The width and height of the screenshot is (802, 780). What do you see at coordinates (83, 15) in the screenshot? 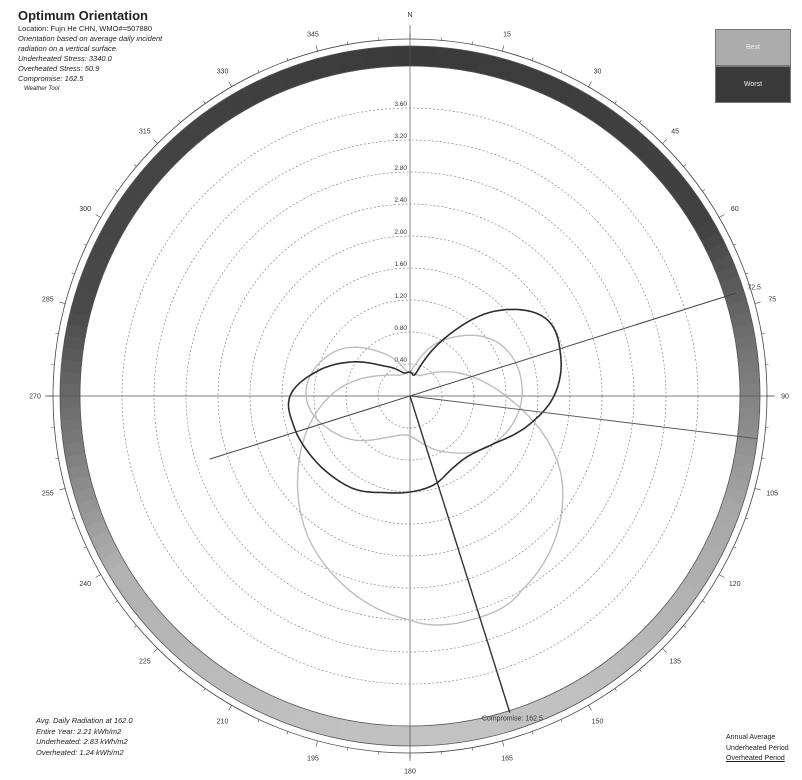
I see `chart-title: Optimum Orientation` at bounding box center [83, 15].